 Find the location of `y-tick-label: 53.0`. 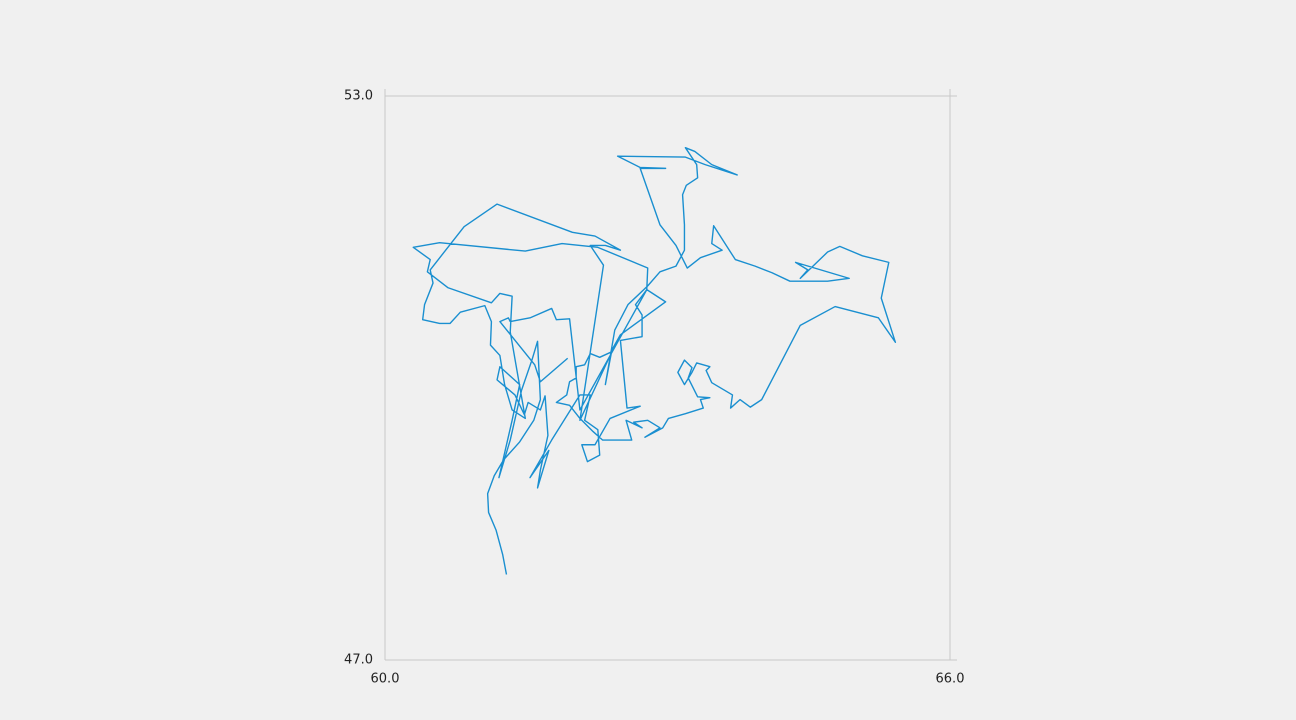

y-tick-label: 53.0 is located at coordinates (358, 96).